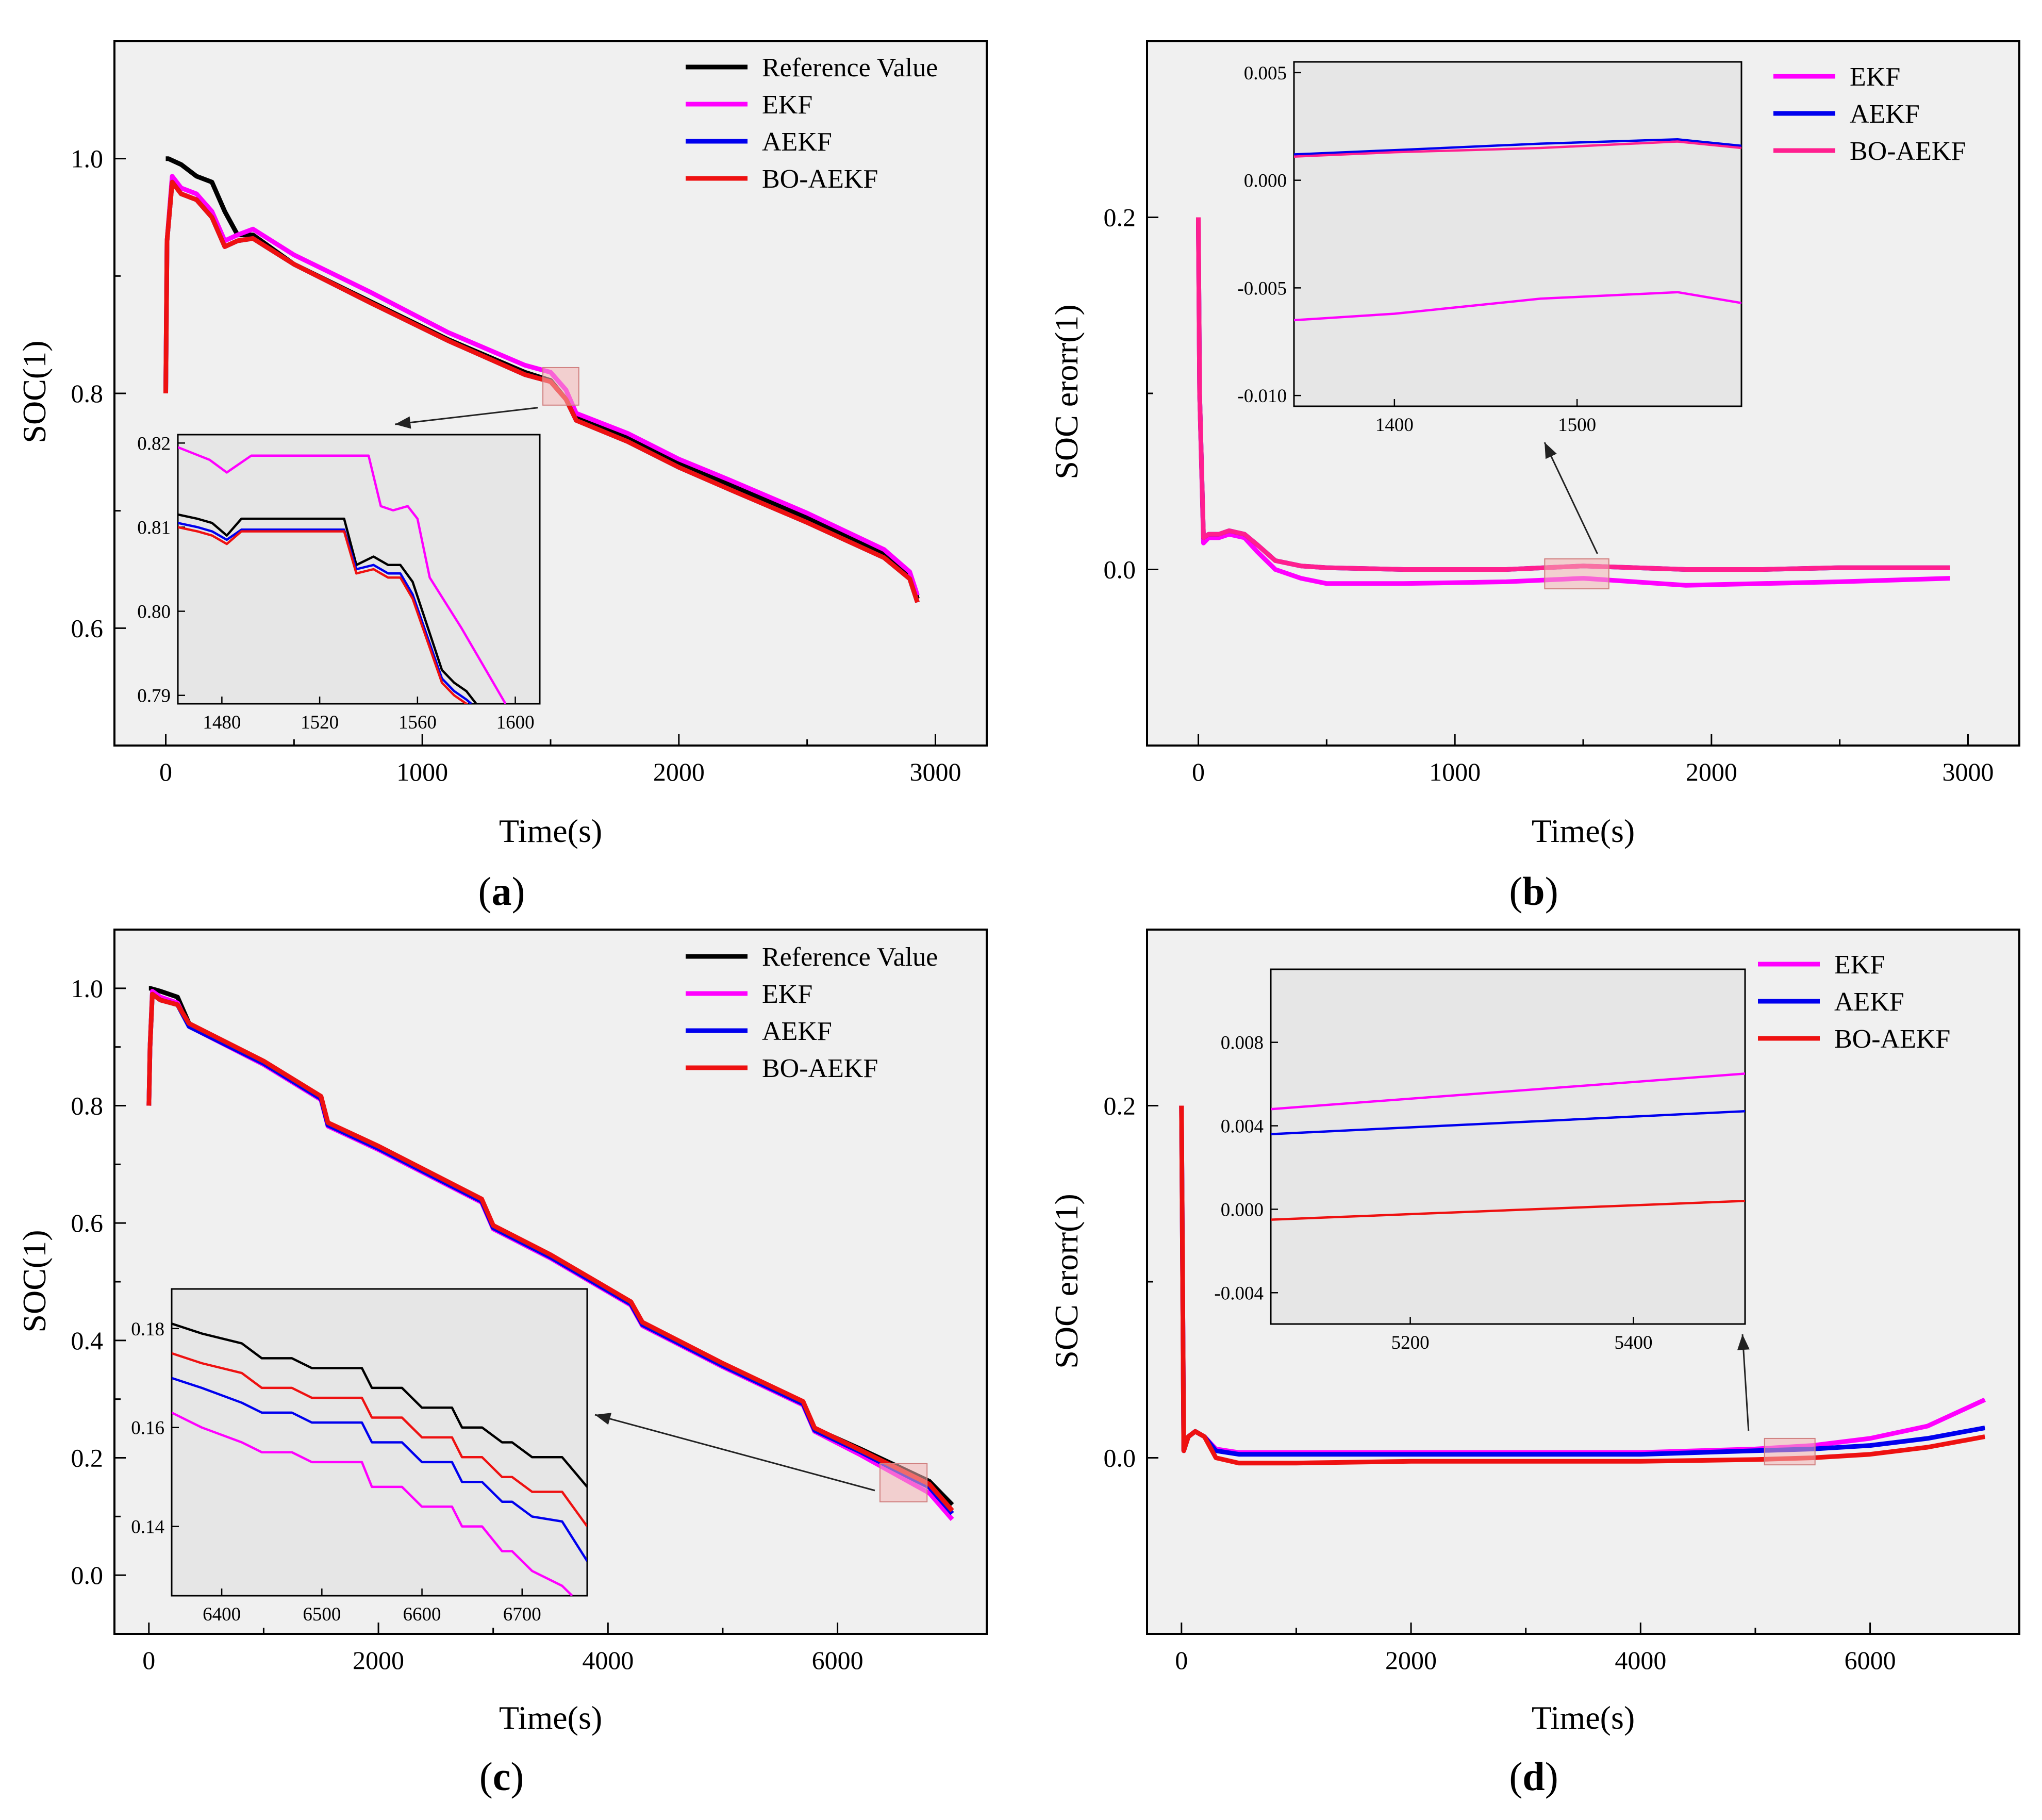  What do you see at coordinates (154, 696) in the screenshot?
I see `inset-y-tick-label: 0.79` at bounding box center [154, 696].